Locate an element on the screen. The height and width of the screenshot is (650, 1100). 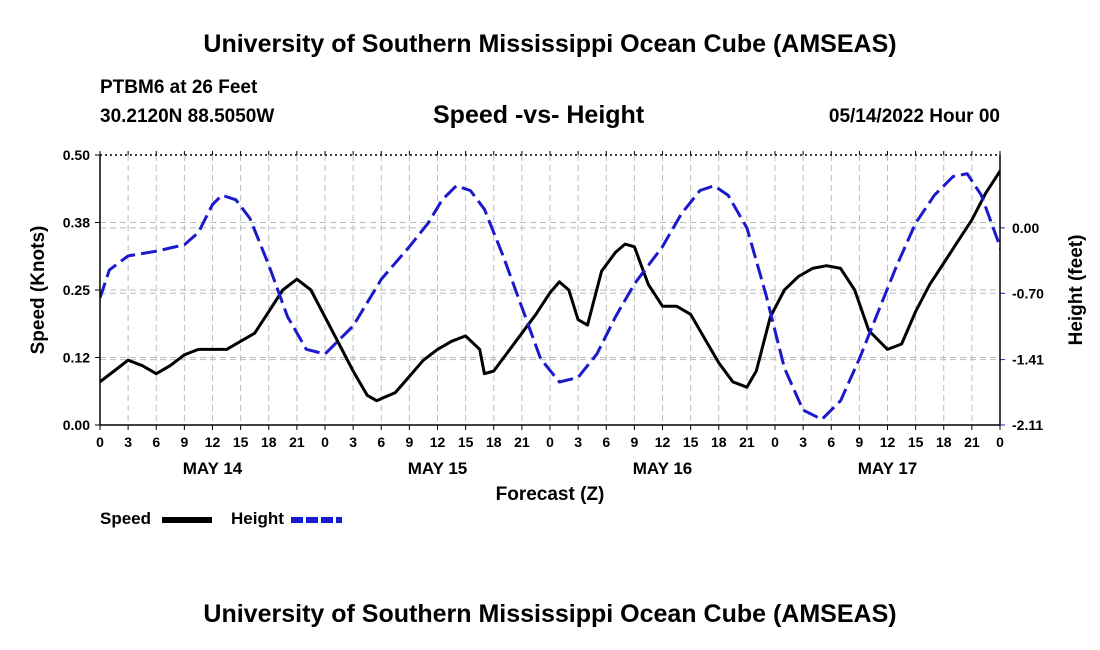
chart-title: Speed -vs- Height is located at coordinates (539, 115).